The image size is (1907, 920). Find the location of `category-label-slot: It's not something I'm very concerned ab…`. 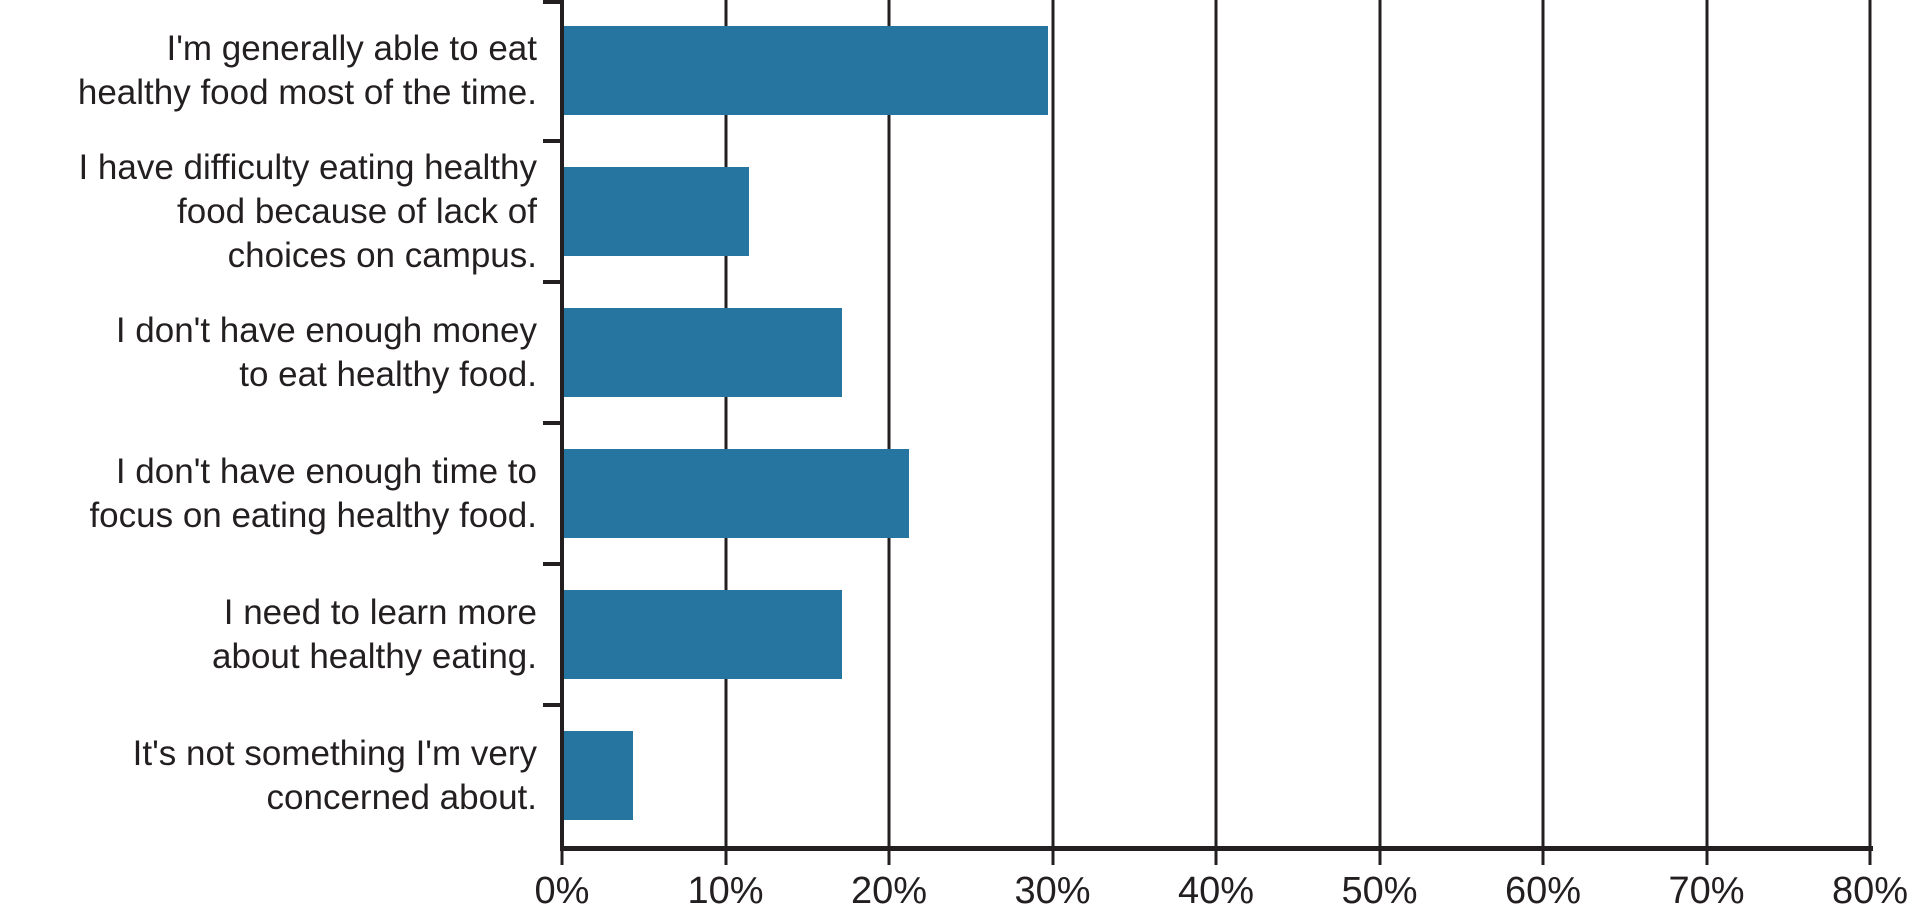

category-label-slot: It's not something I'm very concerned ab… is located at coordinates (268, 775).